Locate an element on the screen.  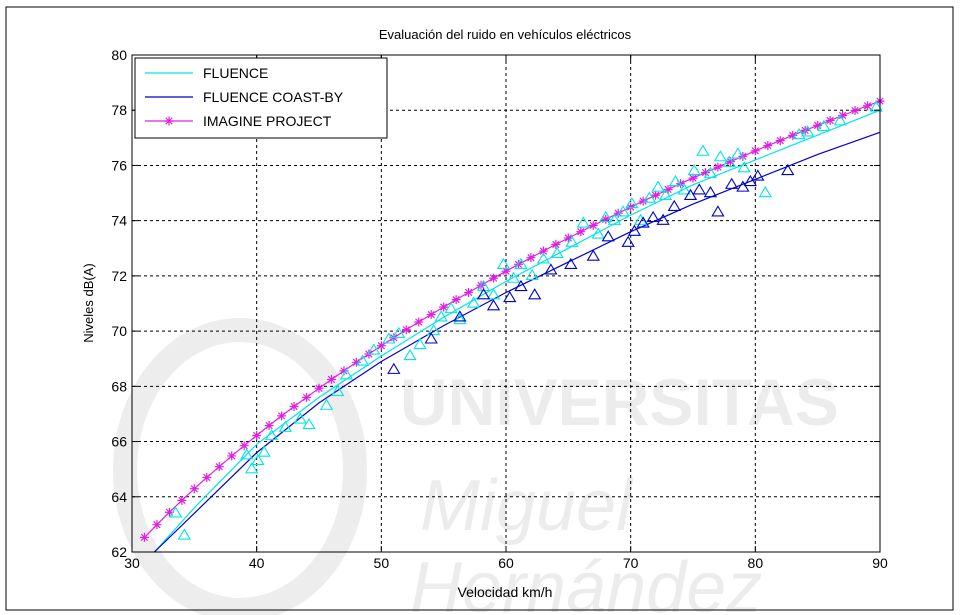
x-tick-label: 60 is located at coordinates (506, 563).